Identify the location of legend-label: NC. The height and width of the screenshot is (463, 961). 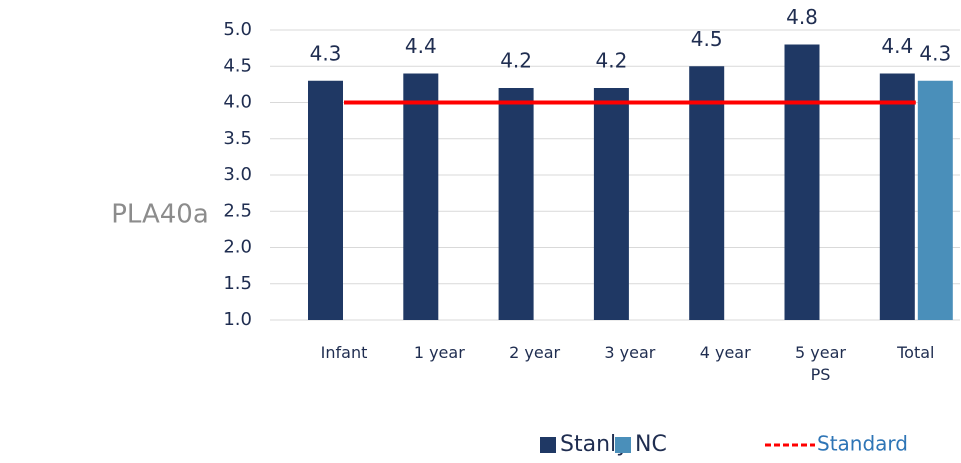
(651, 444).